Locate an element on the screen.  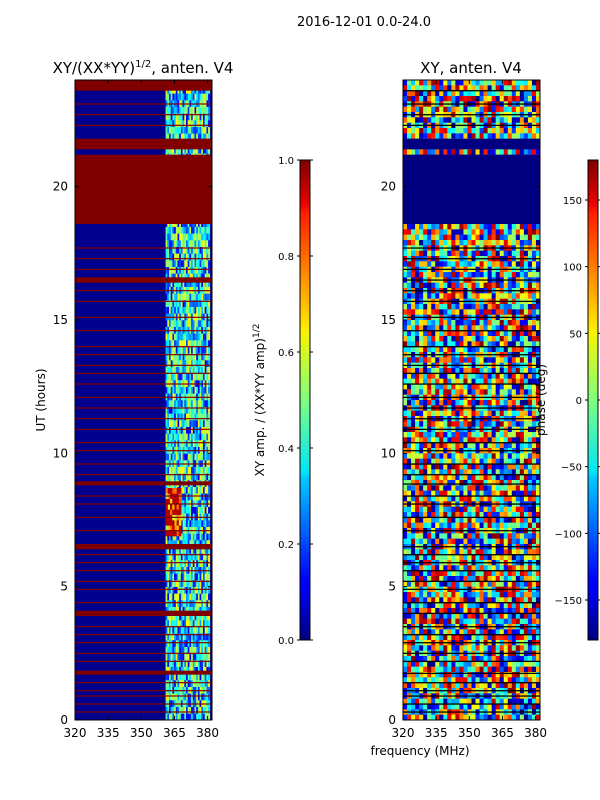
amp-cb-tick-label: 0.8 is located at coordinates (286, 257).